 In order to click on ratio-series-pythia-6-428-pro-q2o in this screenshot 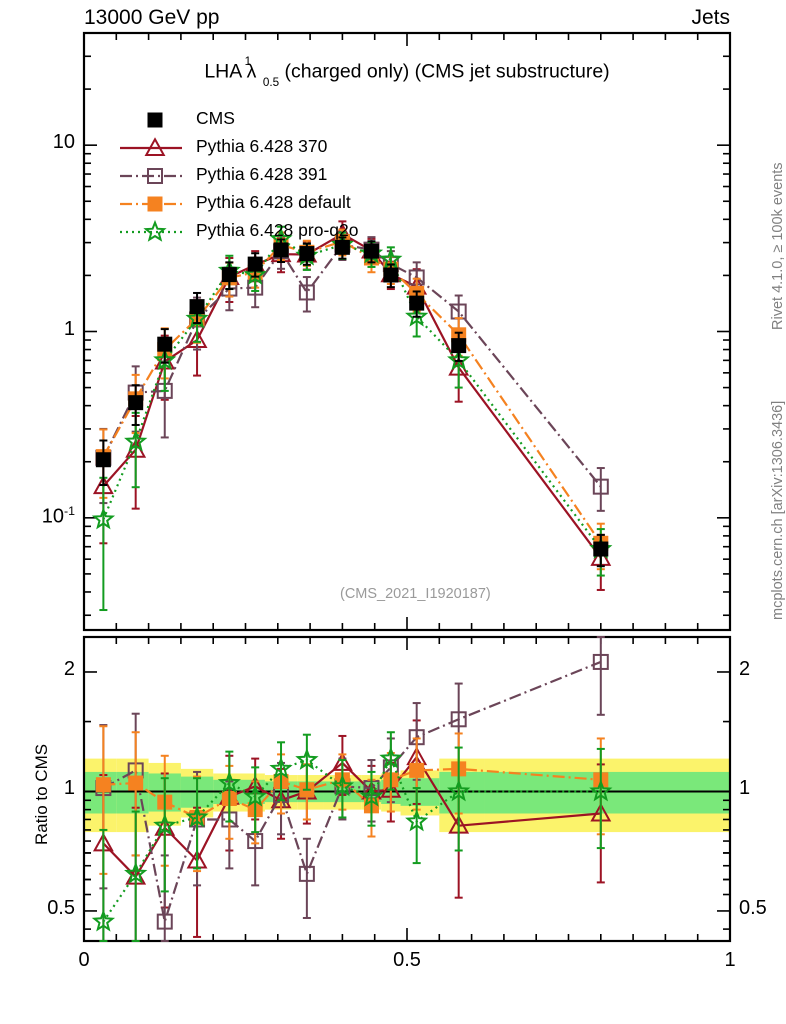, I will do `click(352, 836)`.